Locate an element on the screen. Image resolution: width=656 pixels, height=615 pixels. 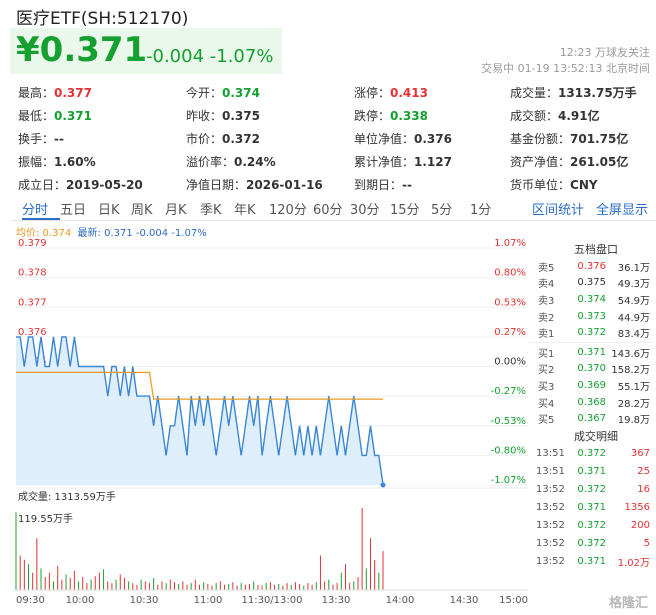
order-vol: 158.2万 is located at coordinates (630, 371).